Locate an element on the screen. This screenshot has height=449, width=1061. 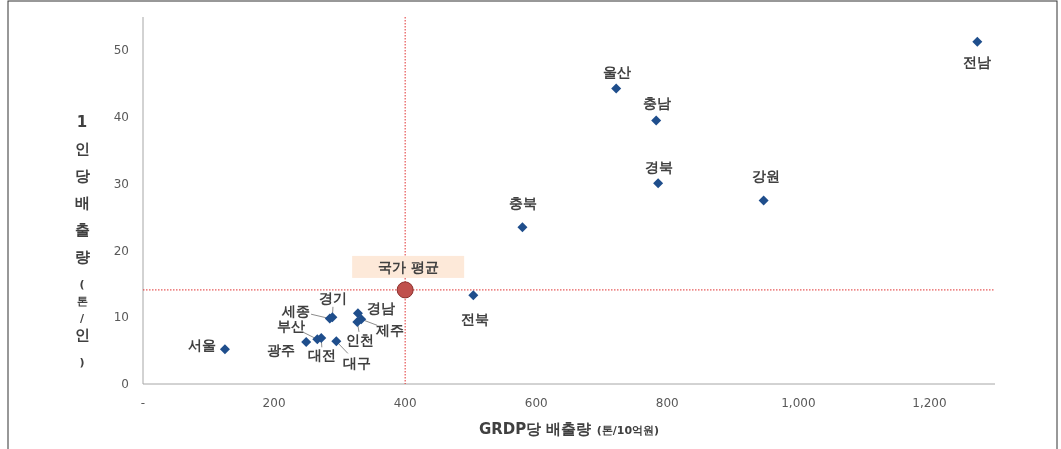
x-tick-label: 800 is located at coordinates (667, 403).